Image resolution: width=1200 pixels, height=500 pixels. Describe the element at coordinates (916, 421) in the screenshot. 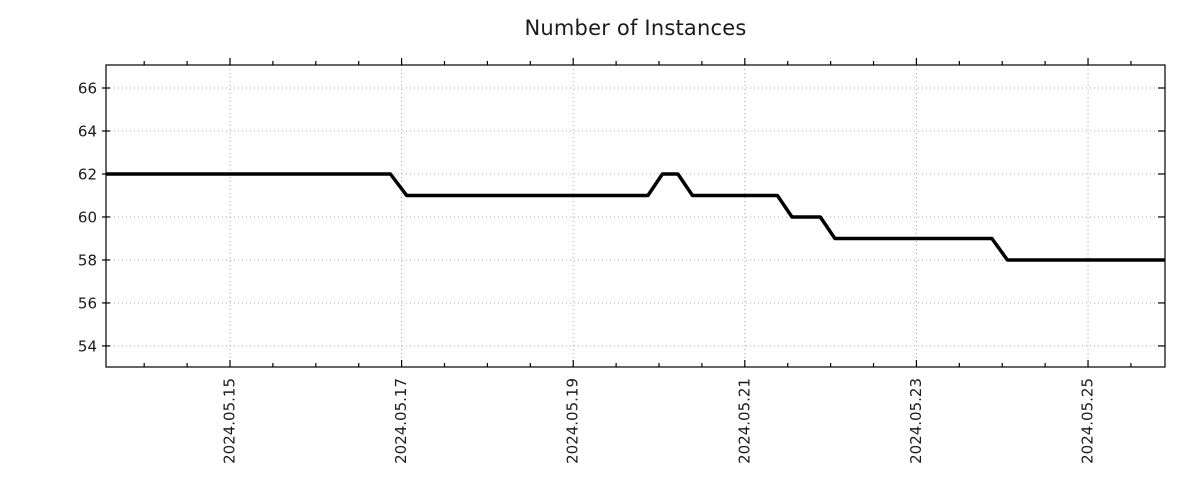

I see `x-tick-label: 2024.05.23` at that location.